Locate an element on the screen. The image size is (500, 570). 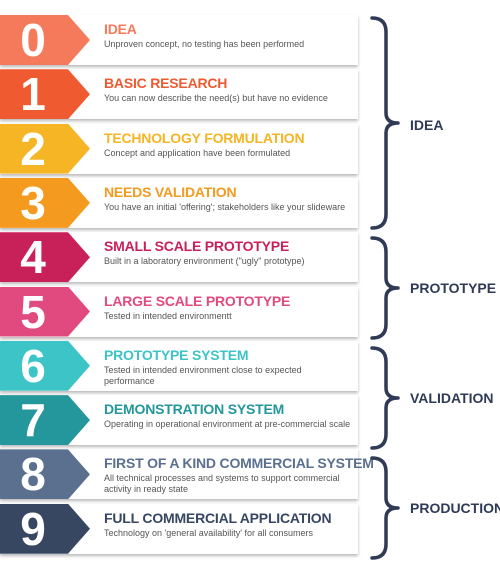
brace-idea is located at coordinates (385, 123).